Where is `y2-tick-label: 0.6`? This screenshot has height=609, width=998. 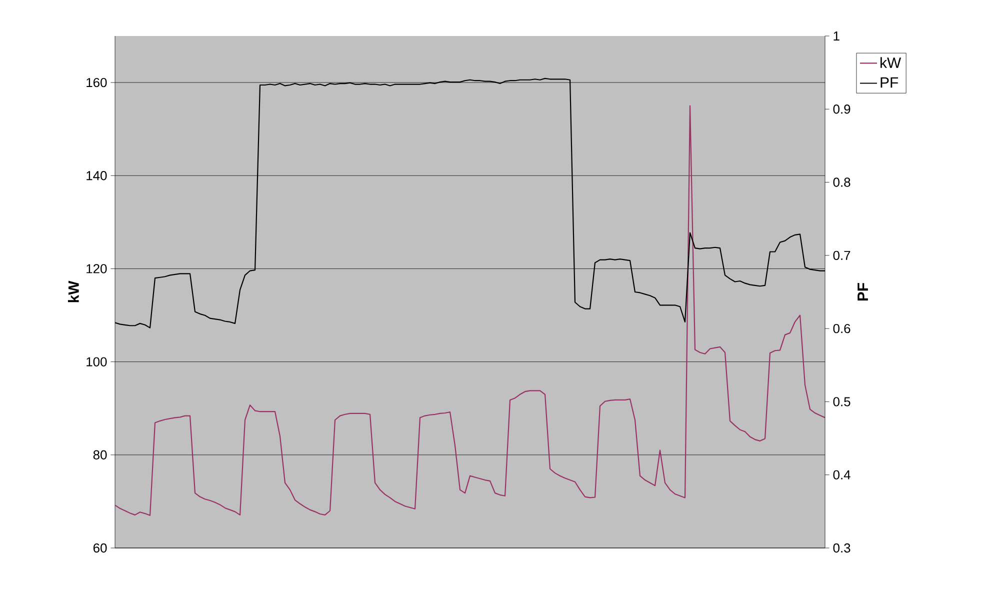 y2-tick-label: 0.6 is located at coordinates (841, 329).